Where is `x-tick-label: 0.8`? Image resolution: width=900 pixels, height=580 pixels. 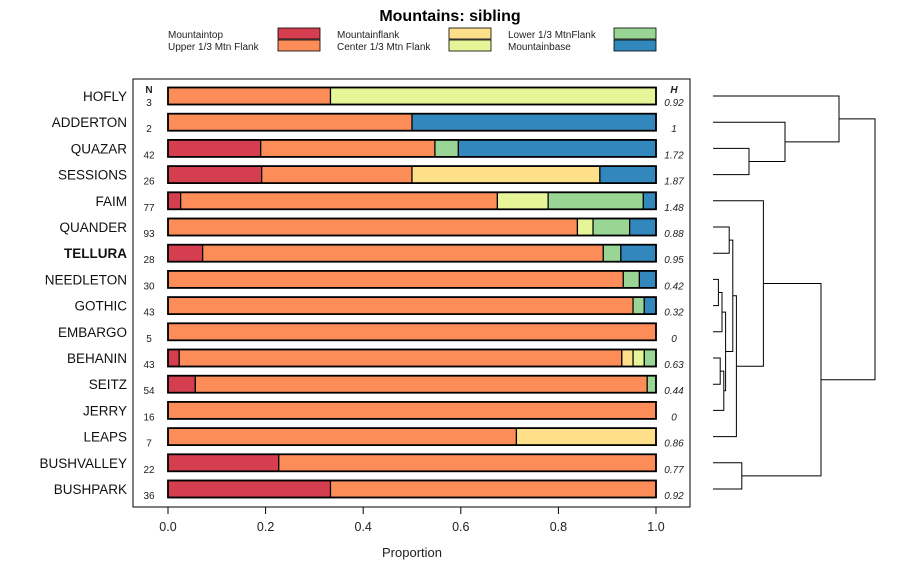
x-tick-label: 0.8 is located at coordinates (558, 527).